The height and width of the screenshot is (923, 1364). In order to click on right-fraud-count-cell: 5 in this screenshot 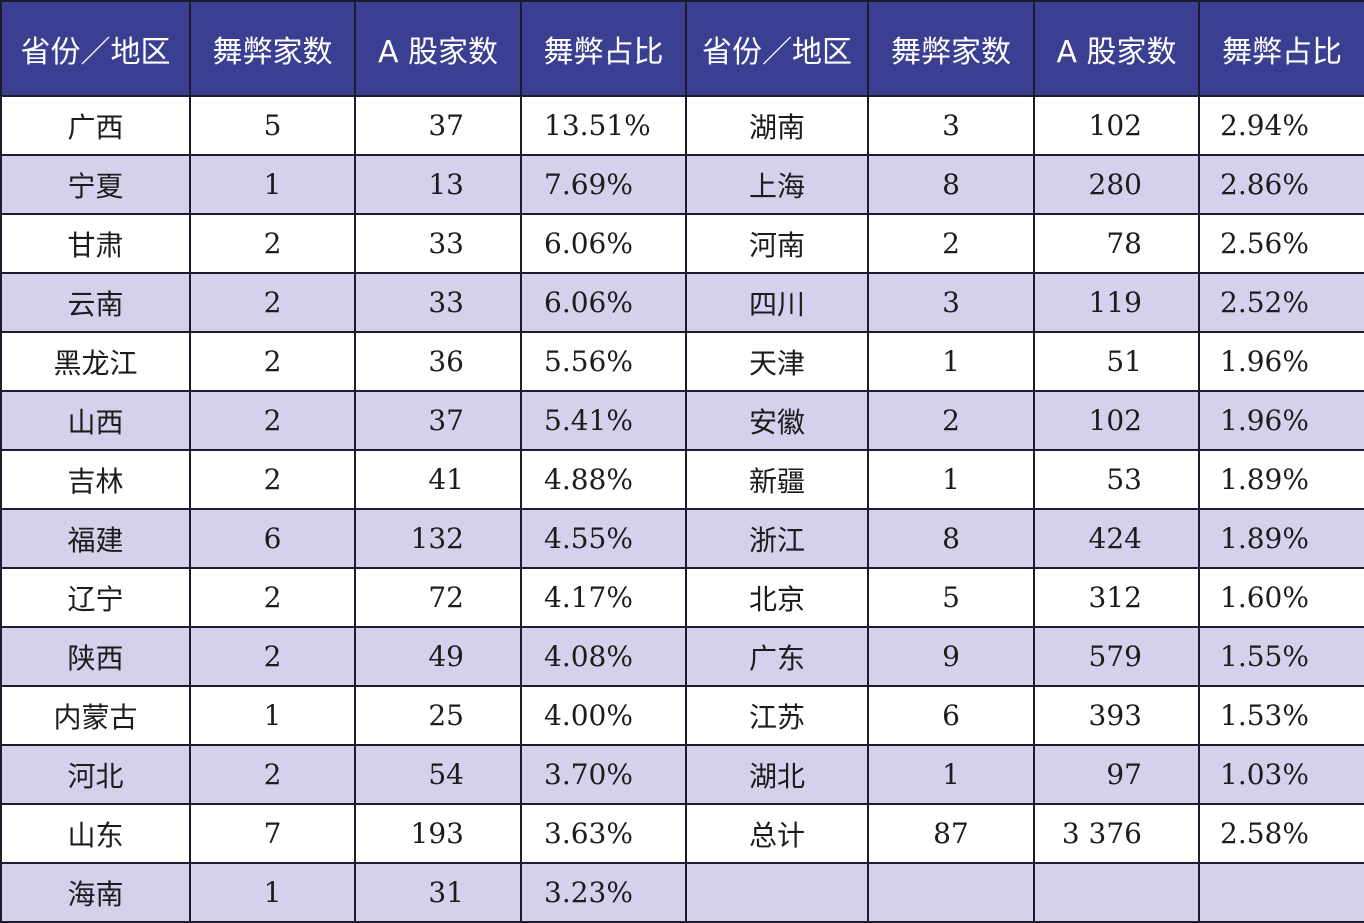, I will do `click(951, 597)`.